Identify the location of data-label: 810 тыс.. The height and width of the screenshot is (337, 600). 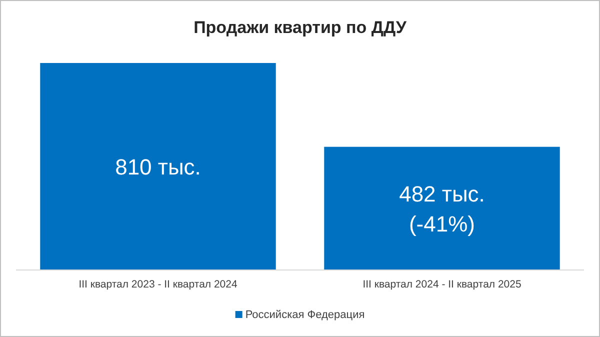
(158, 167).